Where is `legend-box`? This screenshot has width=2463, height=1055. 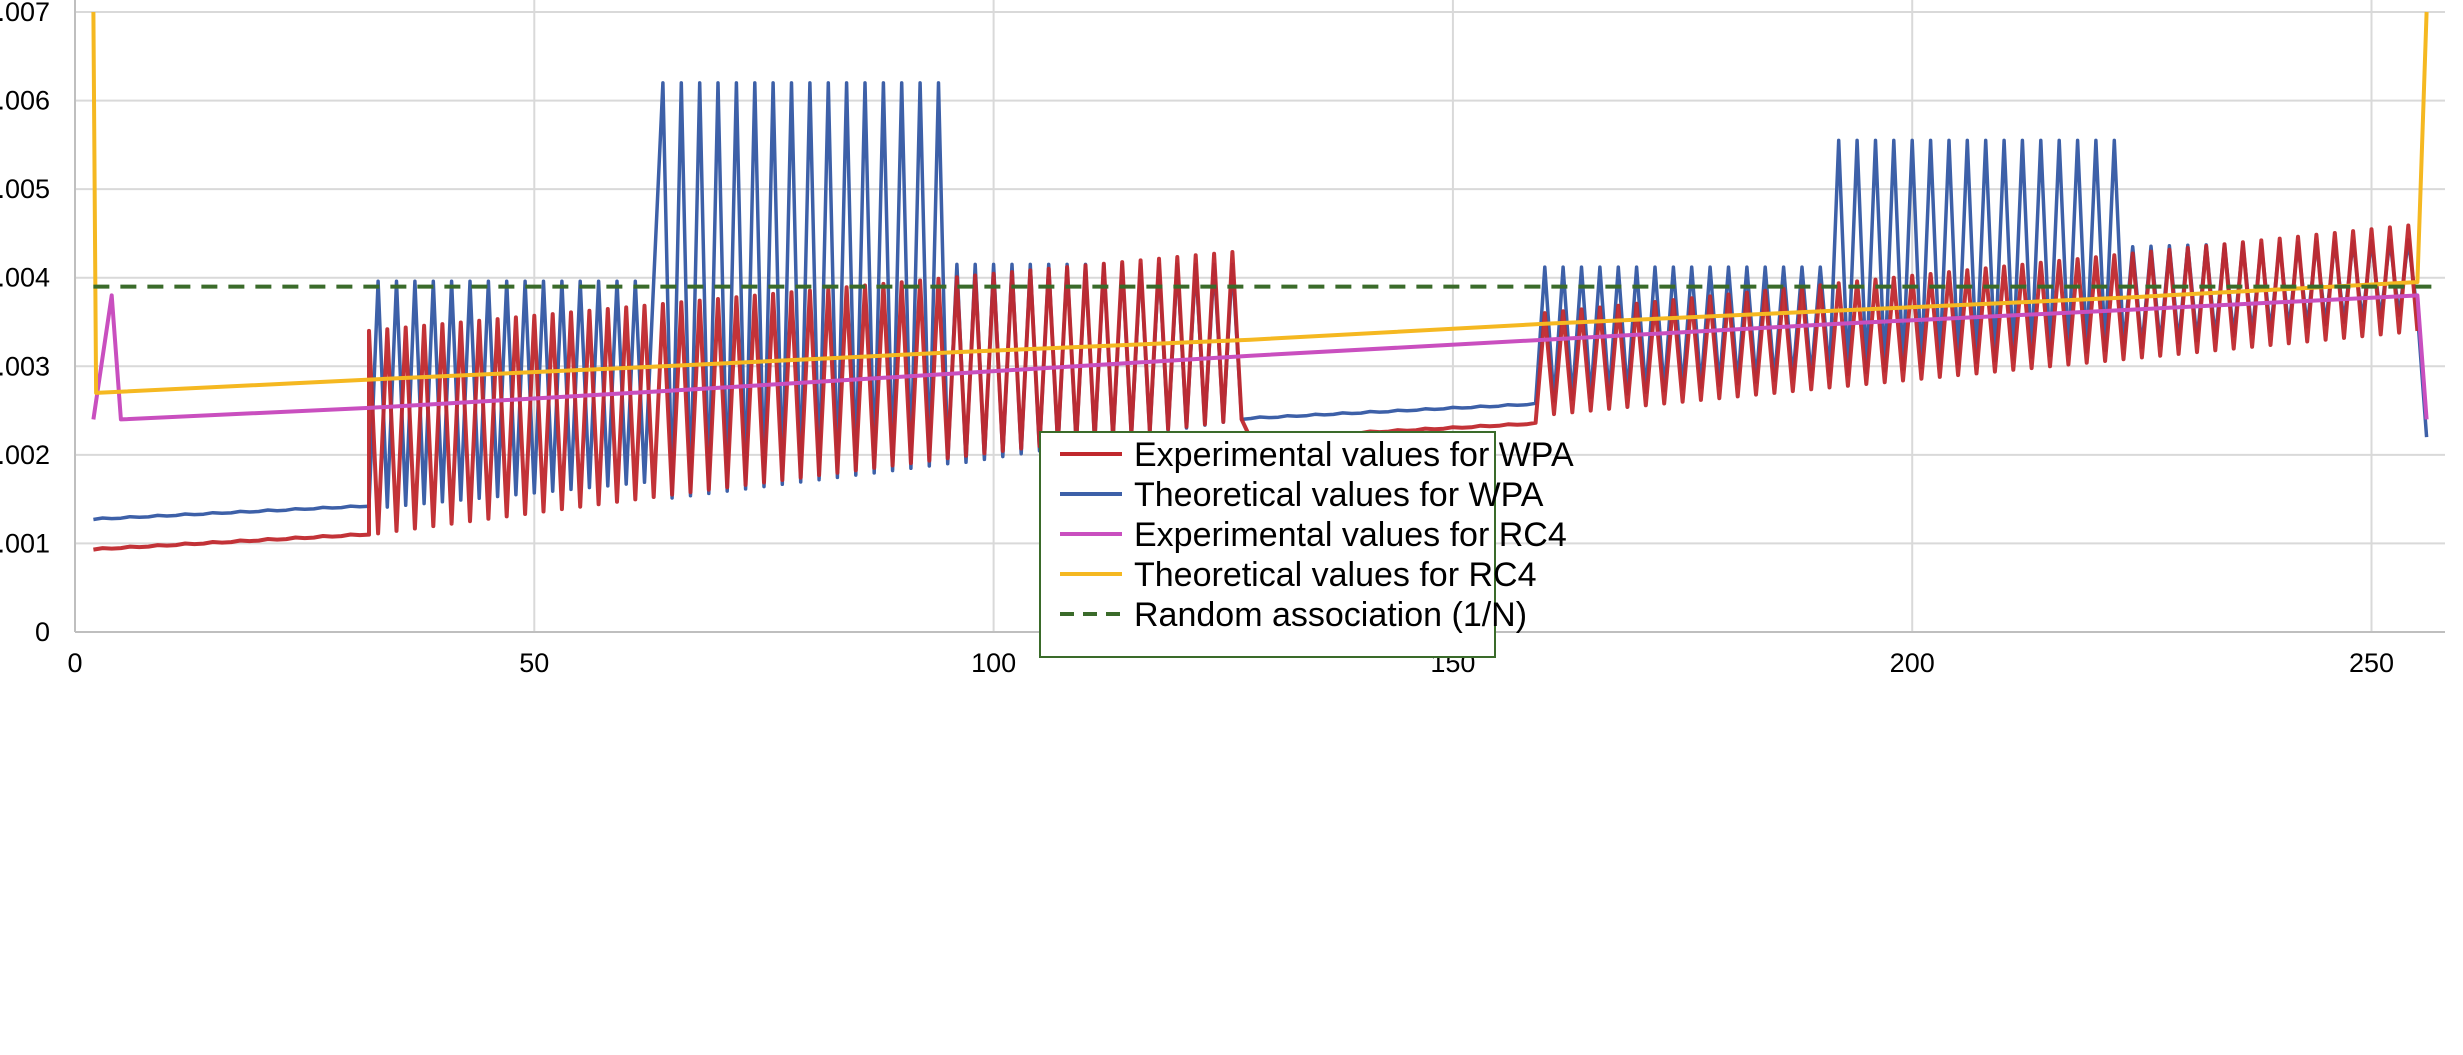
legend-box is located at coordinates (1267, 544).